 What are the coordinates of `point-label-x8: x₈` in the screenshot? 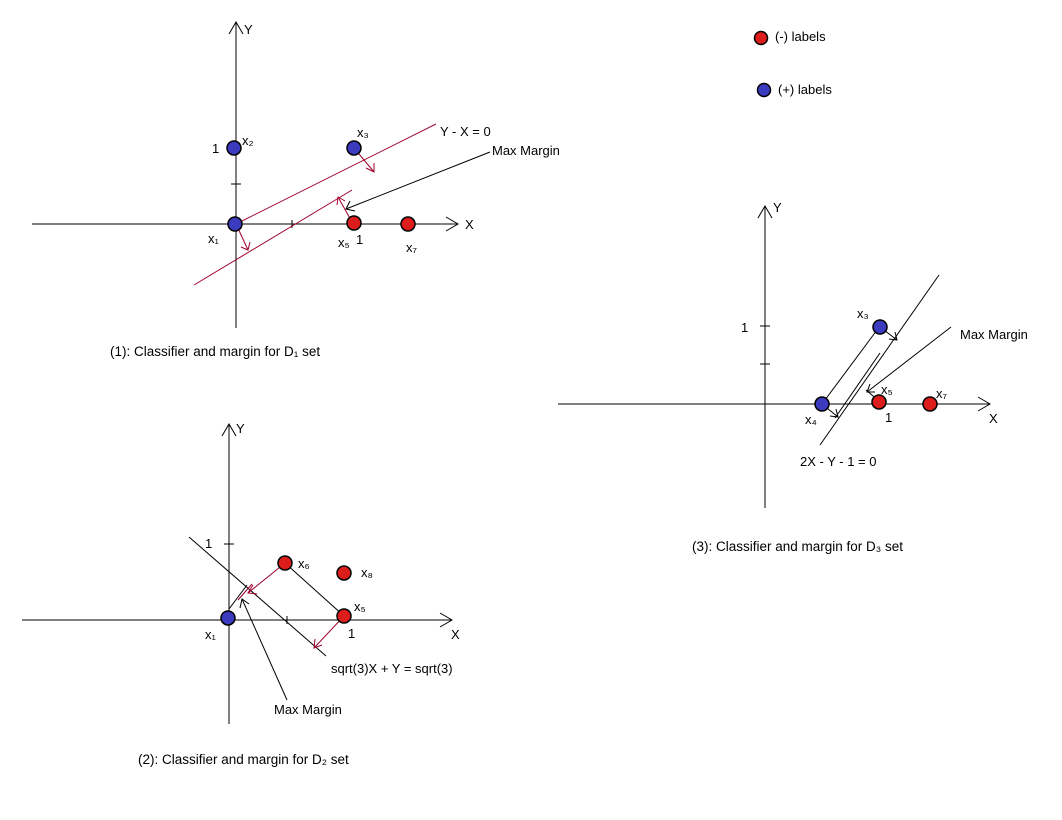 It's located at (367, 572).